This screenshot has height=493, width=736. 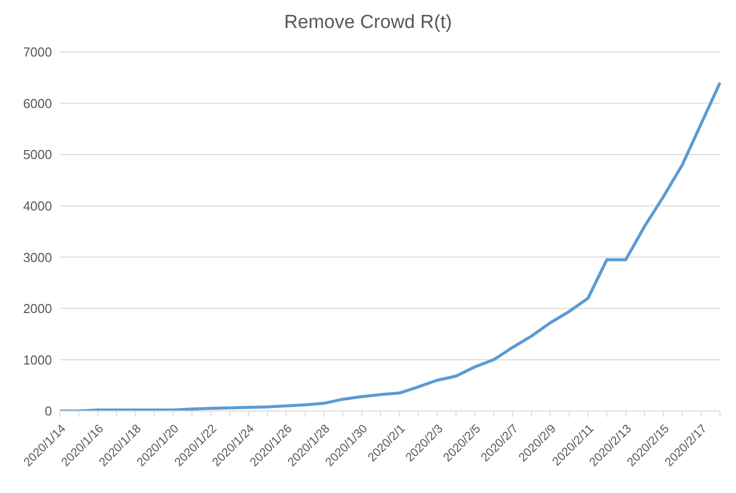 What do you see at coordinates (37, 154) in the screenshot?
I see `y-tick-label: 5000` at bounding box center [37, 154].